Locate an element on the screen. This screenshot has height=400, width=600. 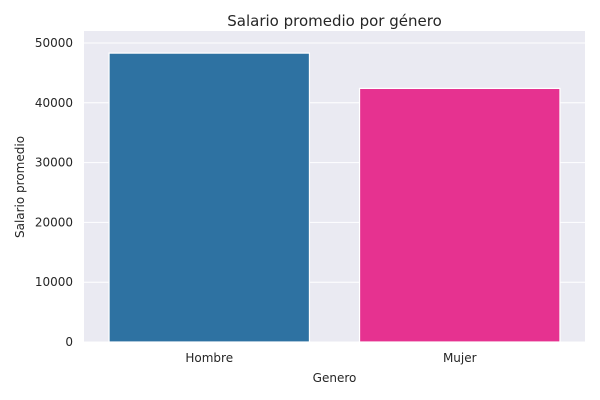
x-tick-label: Hombre is located at coordinates (209, 358).